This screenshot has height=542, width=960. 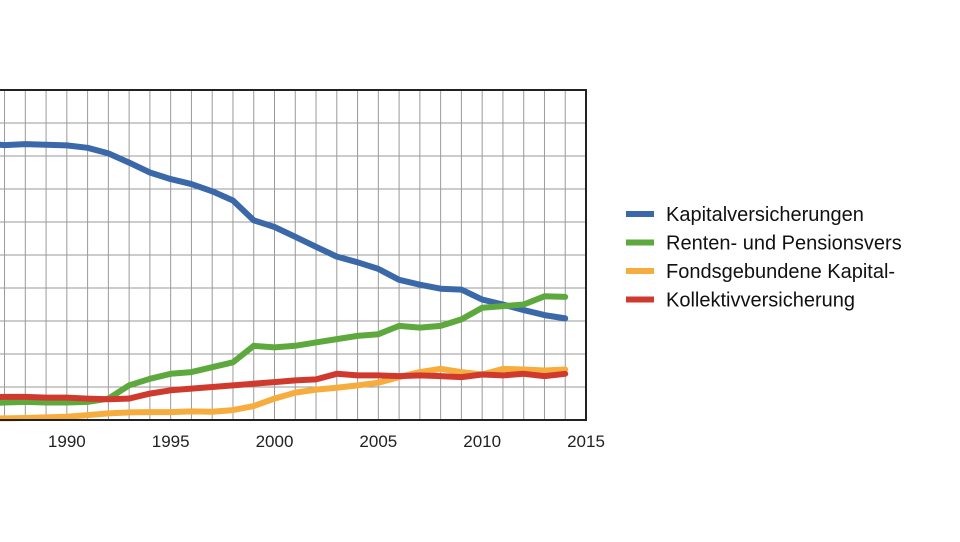 What do you see at coordinates (378, 441) in the screenshot?
I see `x-tick-label: 2005` at bounding box center [378, 441].